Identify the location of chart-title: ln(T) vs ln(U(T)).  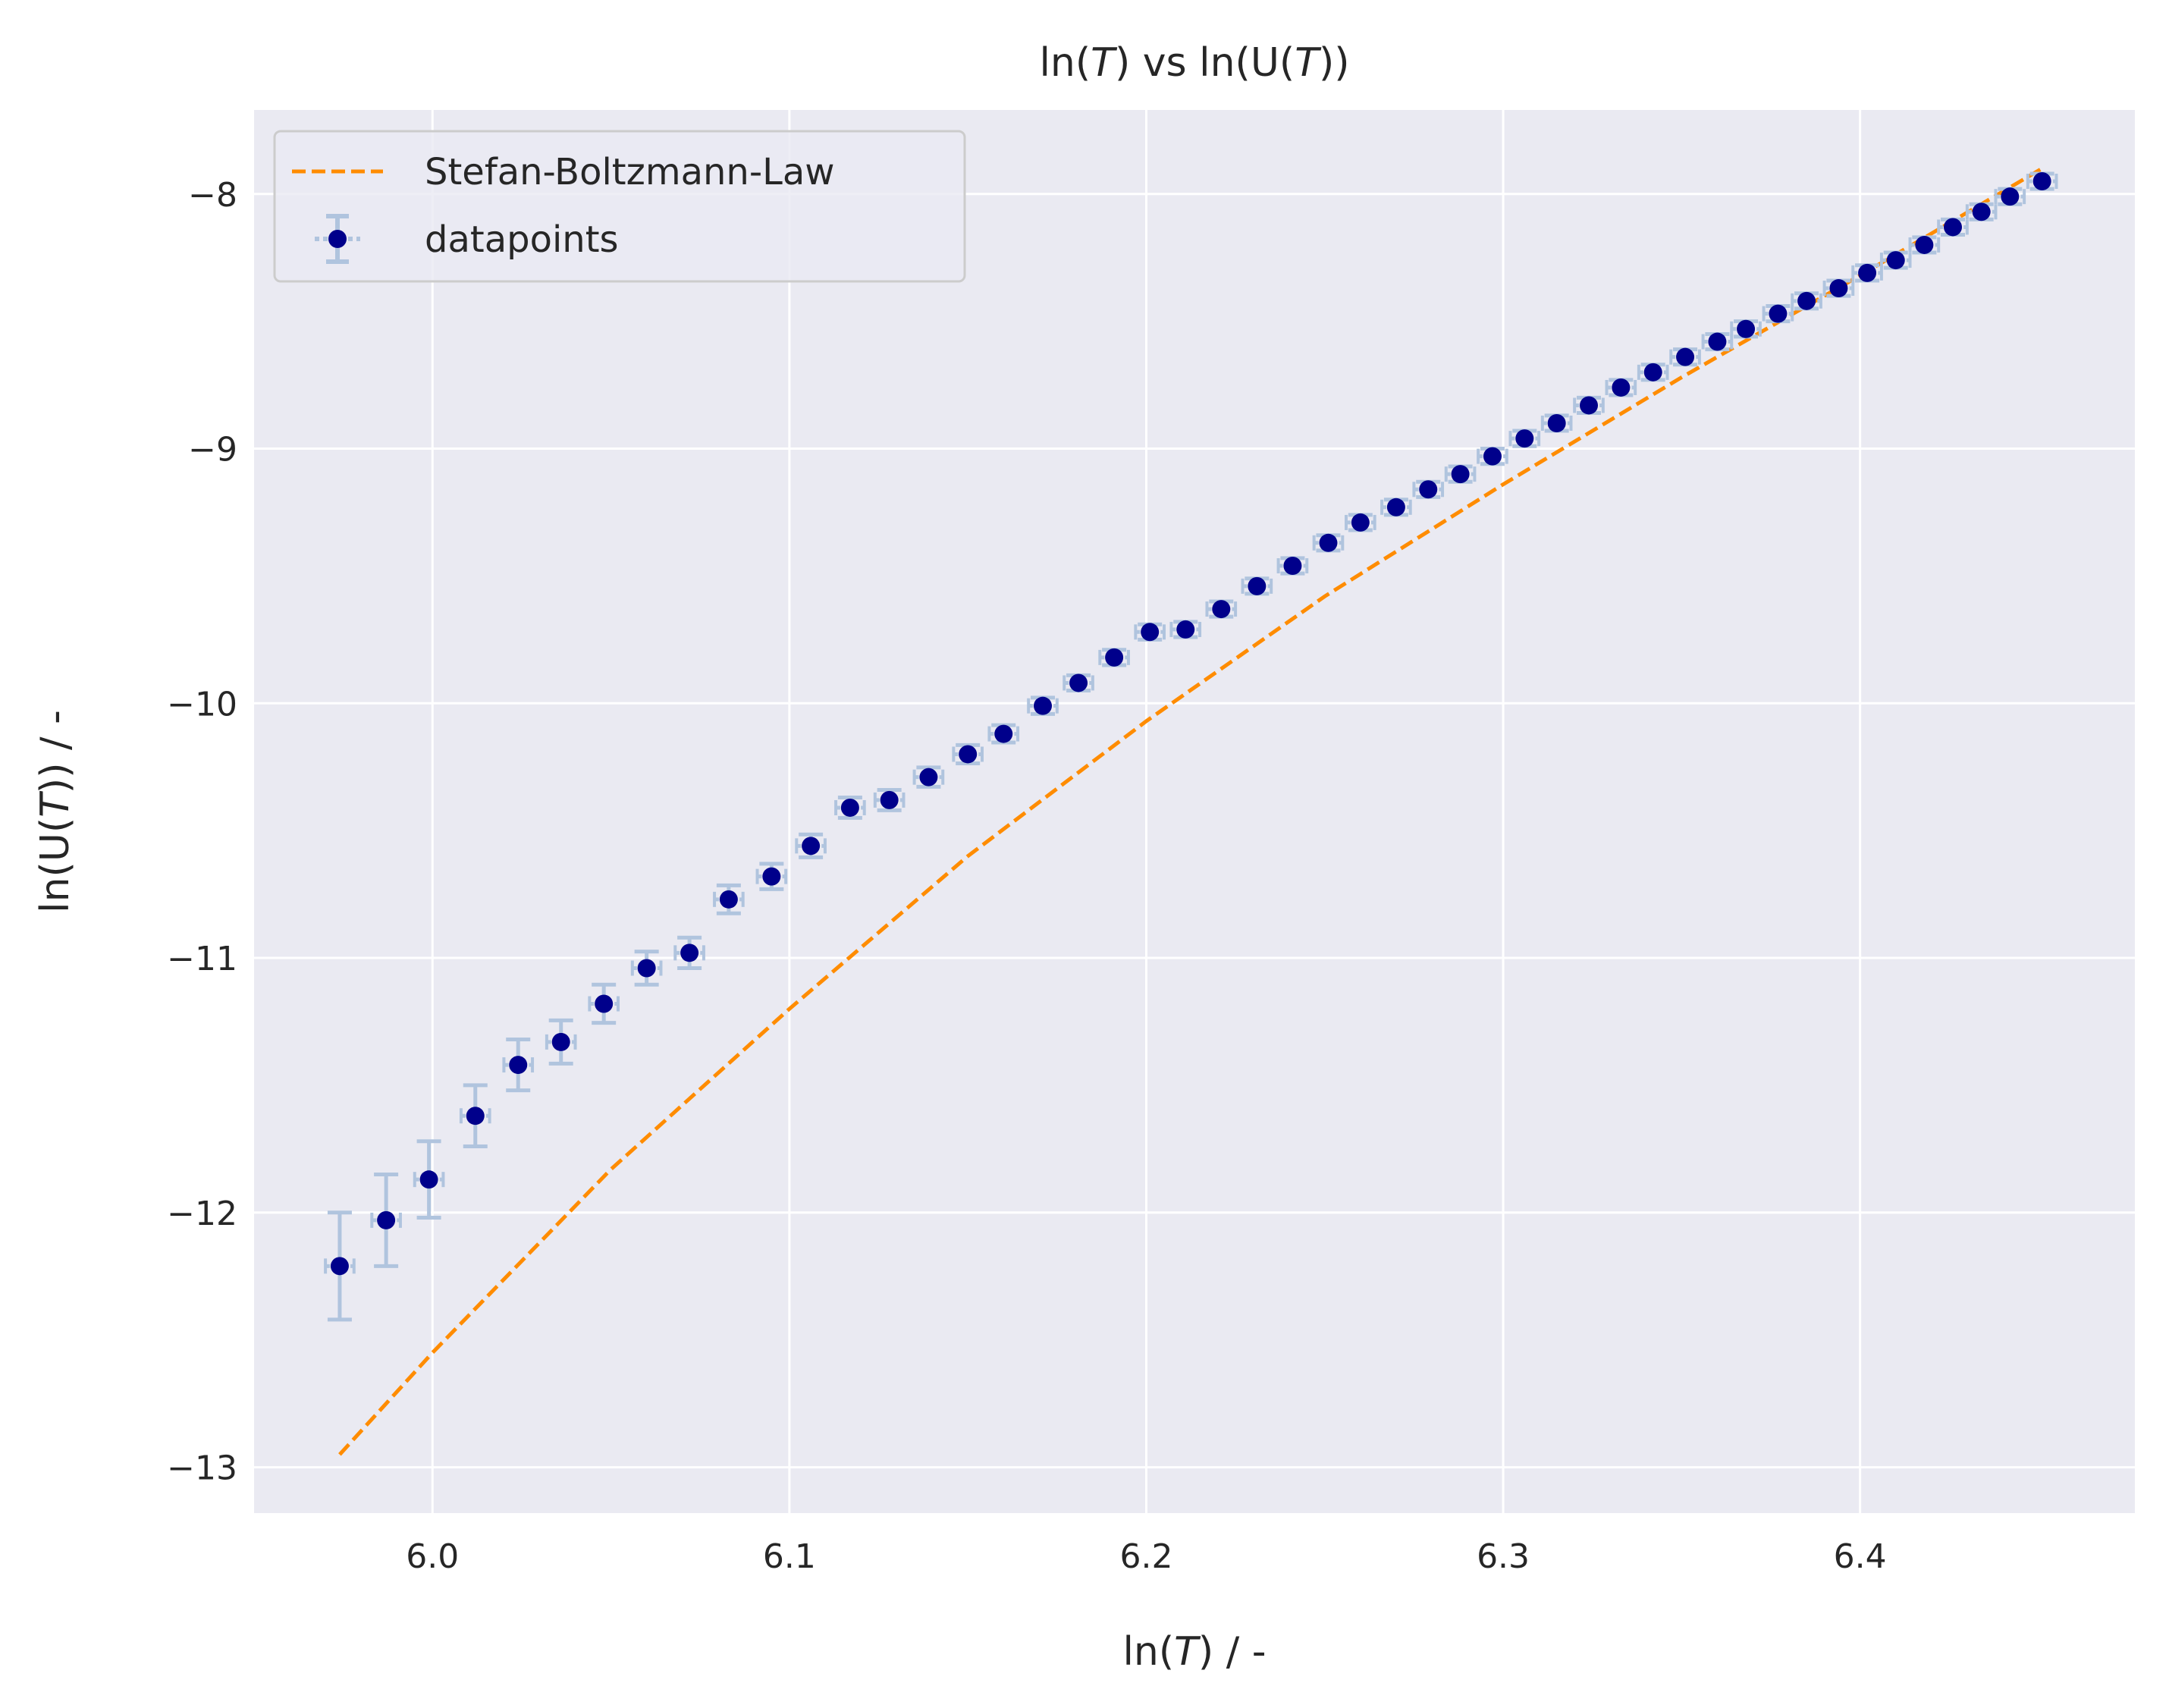
(1194, 63).